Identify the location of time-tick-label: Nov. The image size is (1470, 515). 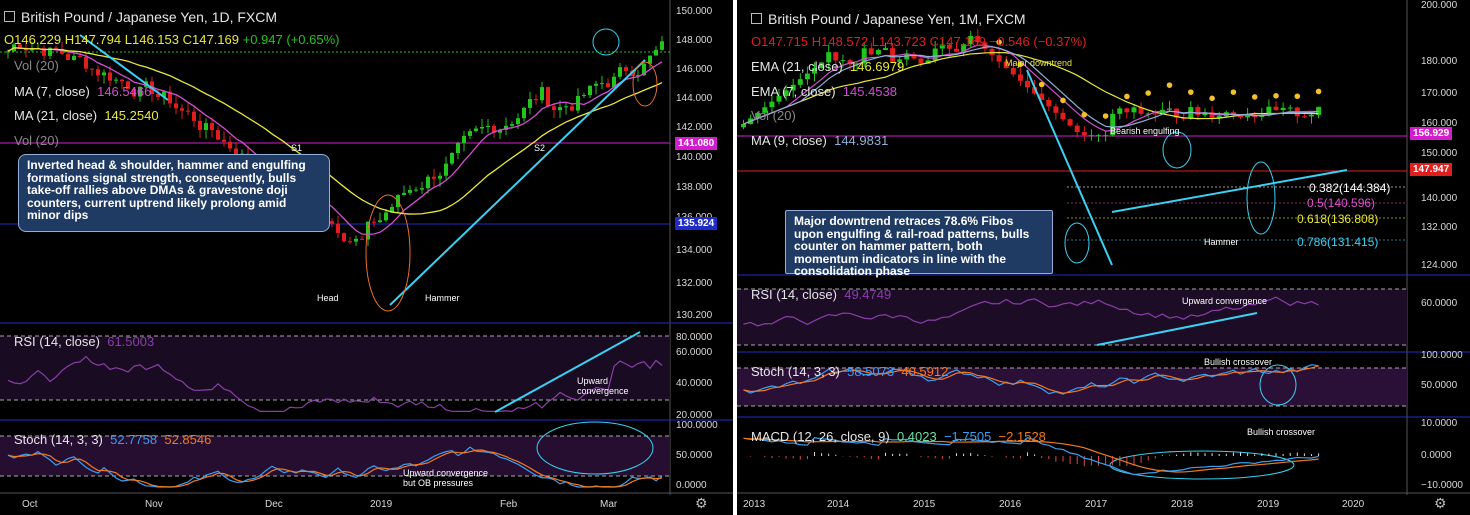
(154, 504).